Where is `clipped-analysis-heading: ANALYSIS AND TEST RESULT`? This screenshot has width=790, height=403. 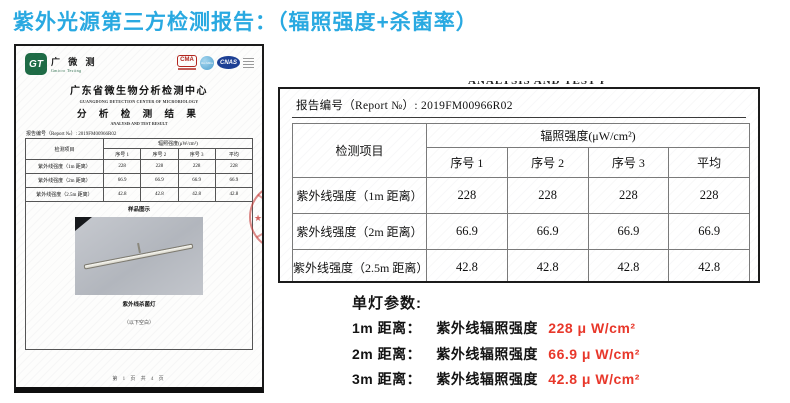
clipped-analysis-heading: ANALYSIS AND TEST RESULT is located at coordinates (536, 84).